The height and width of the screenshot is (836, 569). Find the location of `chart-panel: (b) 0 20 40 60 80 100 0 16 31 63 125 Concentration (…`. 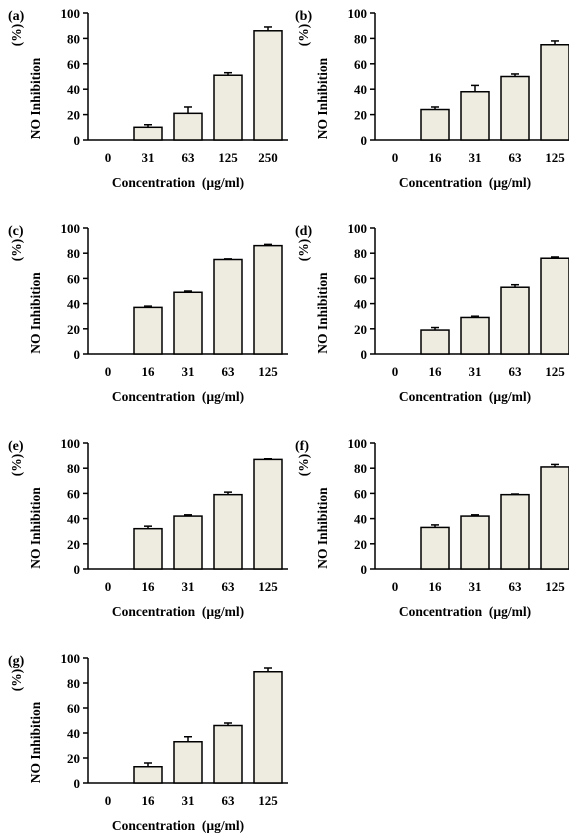

chart-panel: (b) 0 20 40 60 80 100 0 16 31 63 125 Concentration (… is located at coordinates (432, 98).